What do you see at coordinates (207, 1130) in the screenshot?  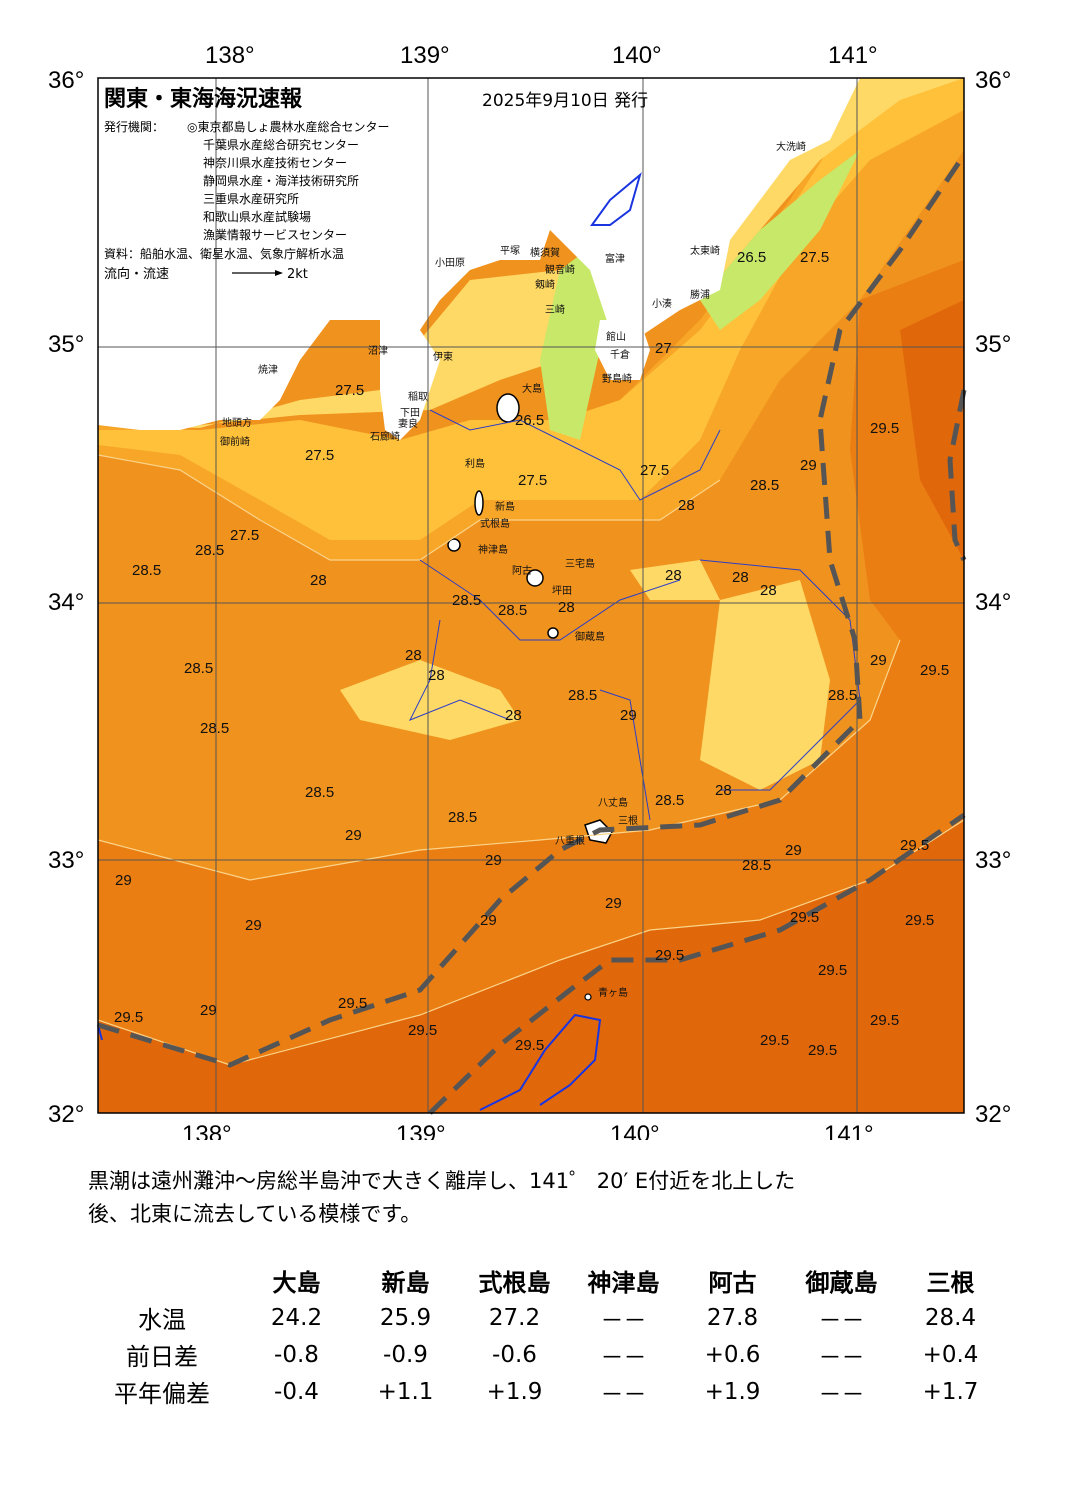 I see `lon-label-bottom-138: 138°` at bounding box center [207, 1130].